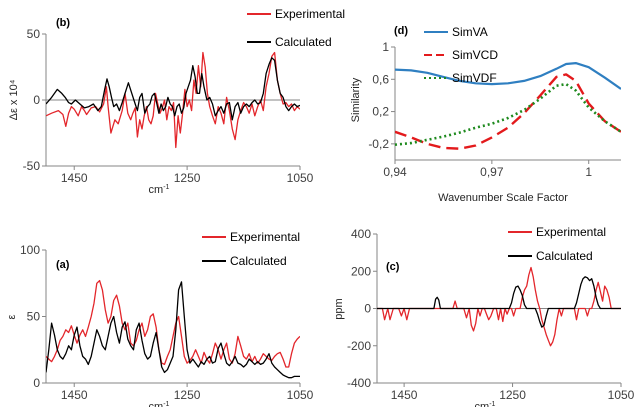  Describe the element at coordinates (492, 172) in the screenshot. I see `x-tick-label: 0,97` at that location.